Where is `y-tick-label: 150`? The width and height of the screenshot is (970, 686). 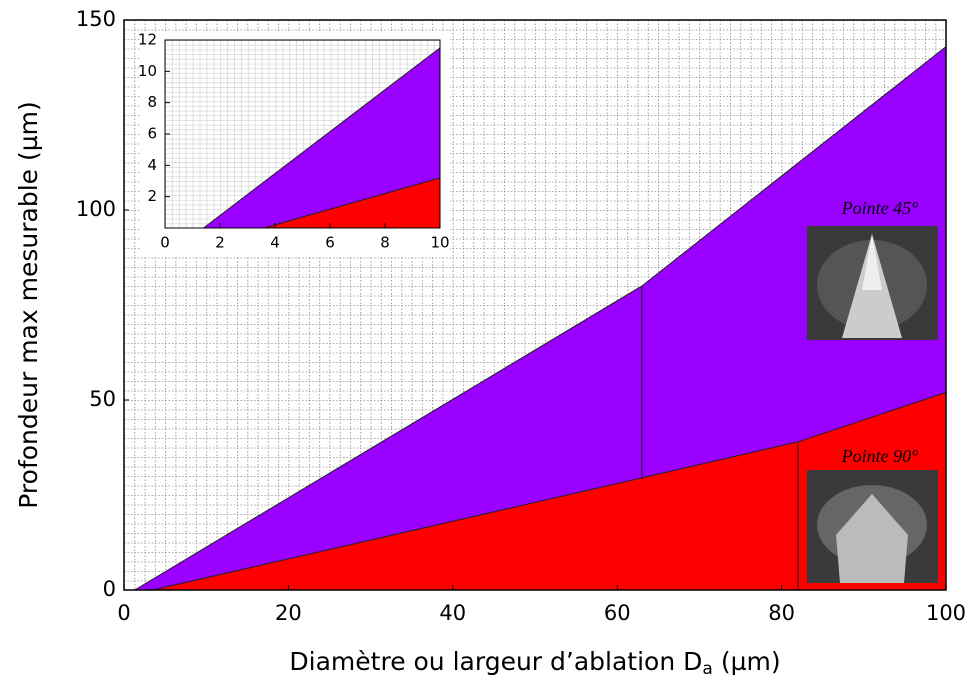 y-tick-label: 150 is located at coordinates (96, 19).